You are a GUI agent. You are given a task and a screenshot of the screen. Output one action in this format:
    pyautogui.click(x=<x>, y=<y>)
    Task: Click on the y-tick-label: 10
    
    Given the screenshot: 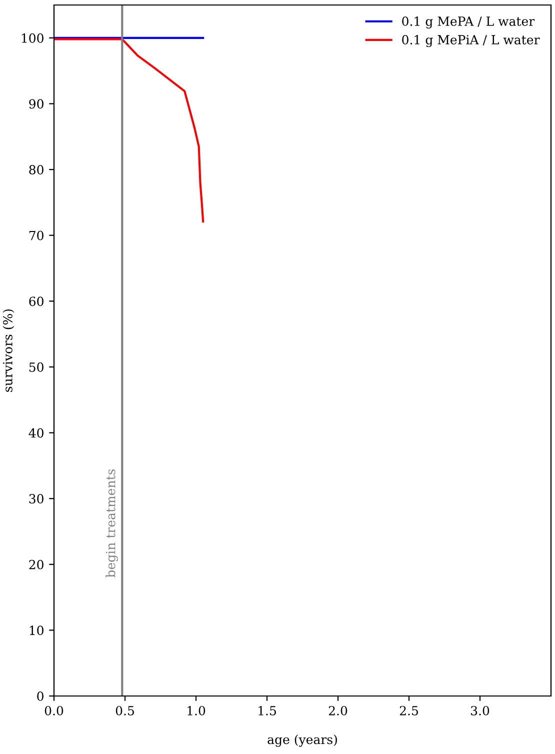 What is the action you would take?
    pyautogui.click(x=37, y=631)
    